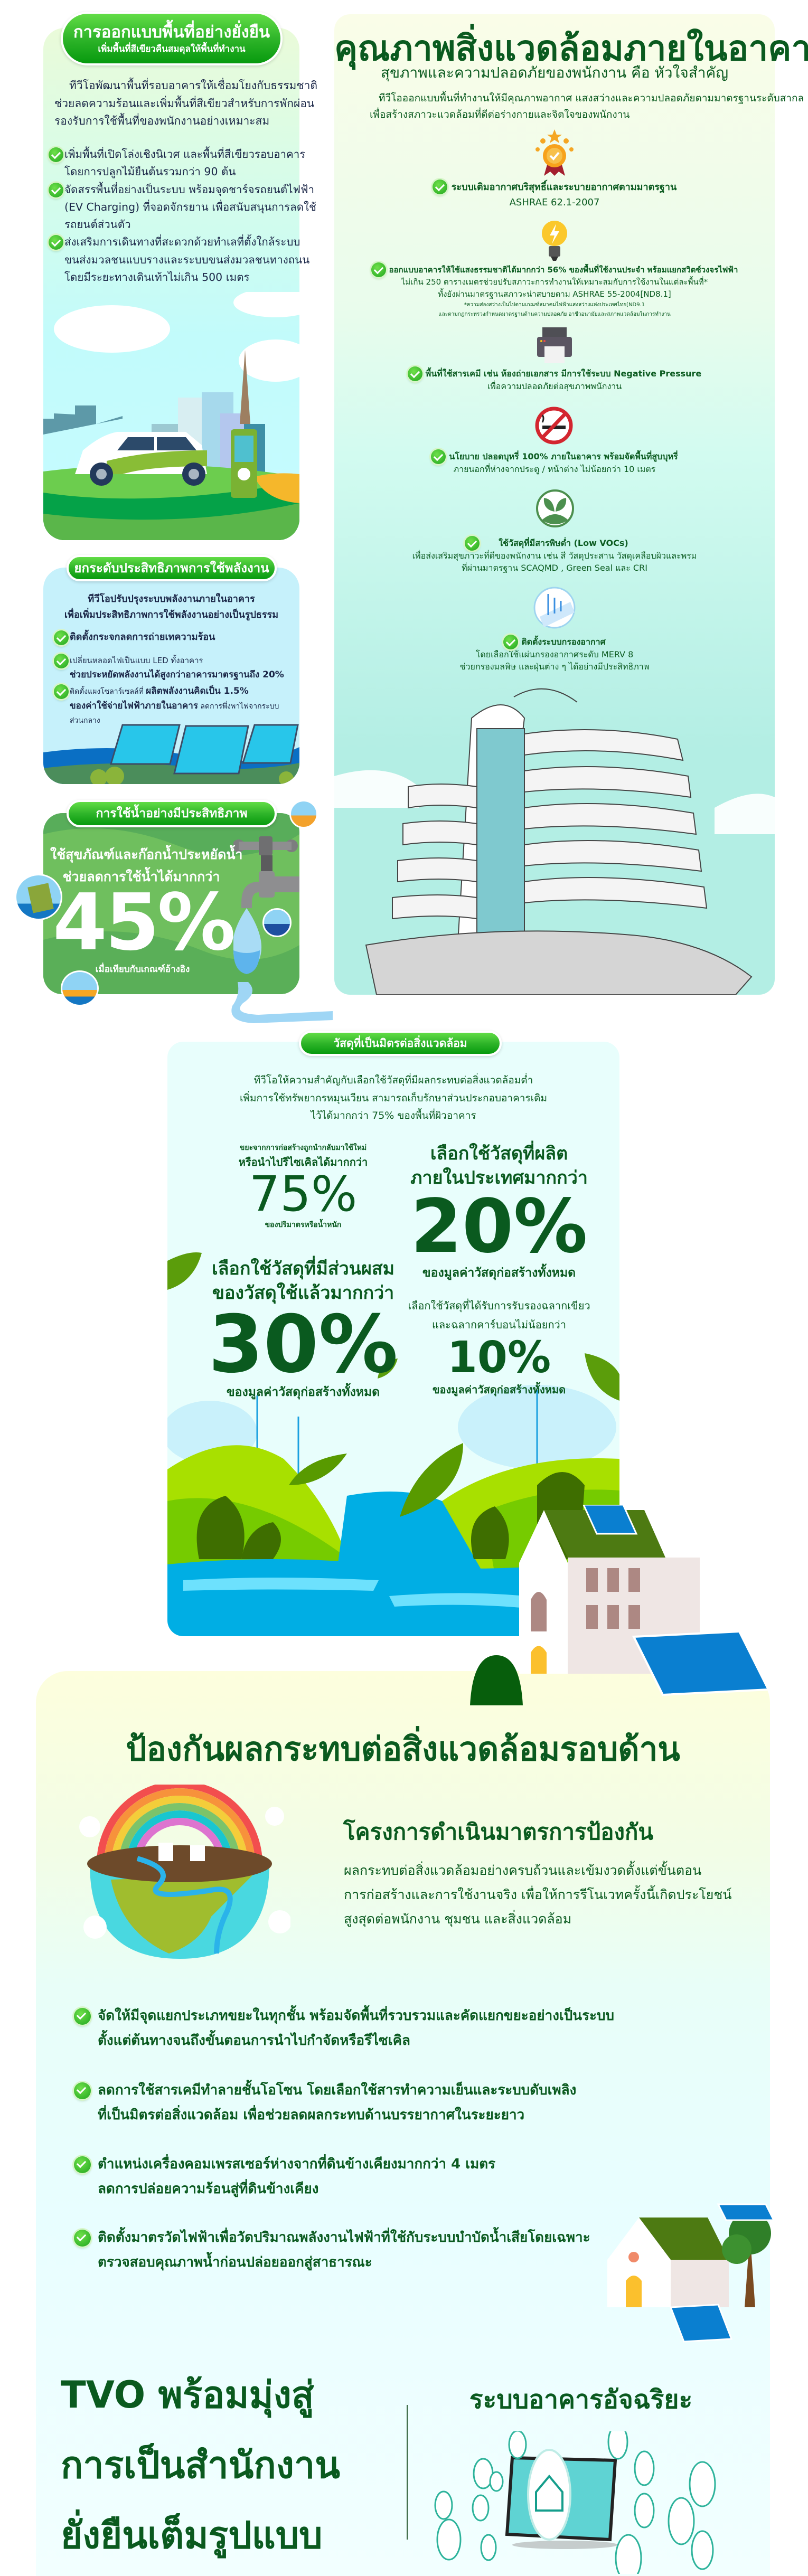 This screenshot has width=808, height=2576. What do you see at coordinates (303, 1225) in the screenshot?
I see `stat-caption: ของปริมาตรหรือน้ำหนัก` at bounding box center [303, 1225].